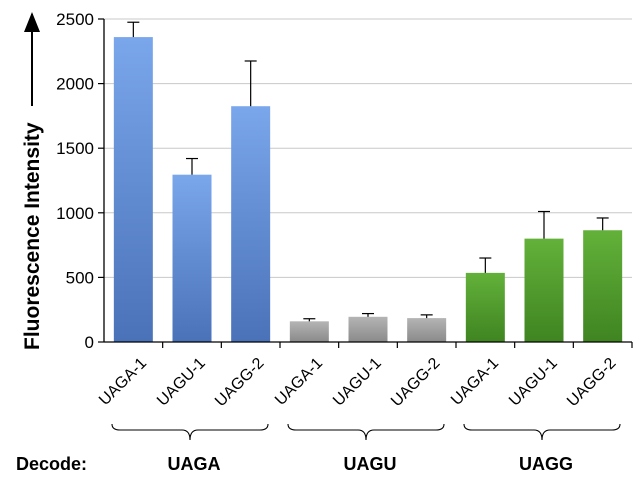 This screenshot has width=640, height=477. What do you see at coordinates (75, 213) in the screenshot?
I see `y-tick-label: 1000` at bounding box center [75, 213].